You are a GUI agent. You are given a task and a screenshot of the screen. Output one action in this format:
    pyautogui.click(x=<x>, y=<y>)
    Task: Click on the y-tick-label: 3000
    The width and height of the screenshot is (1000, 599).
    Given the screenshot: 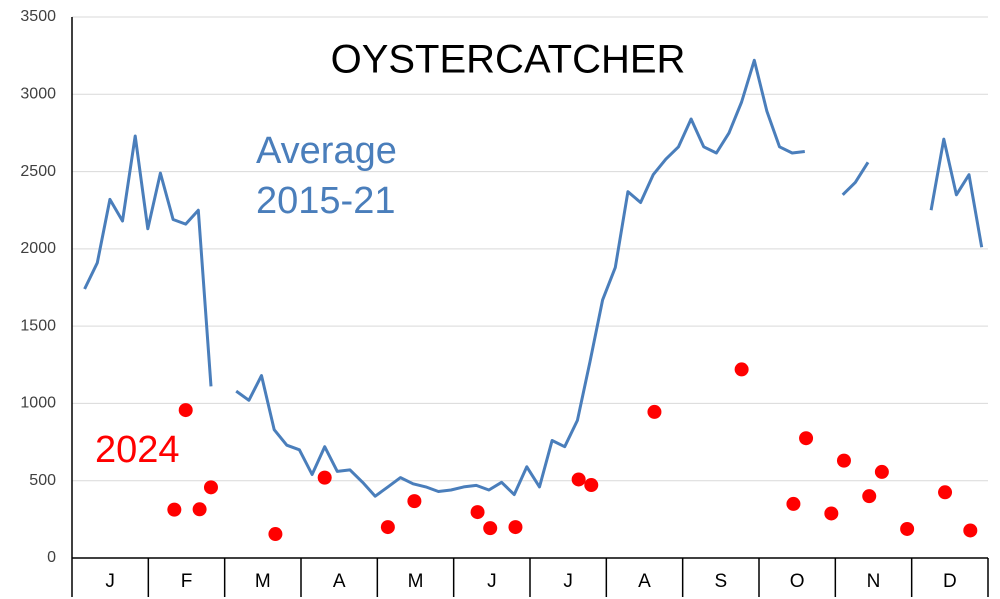 What is the action you would take?
    pyautogui.click(x=38, y=94)
    